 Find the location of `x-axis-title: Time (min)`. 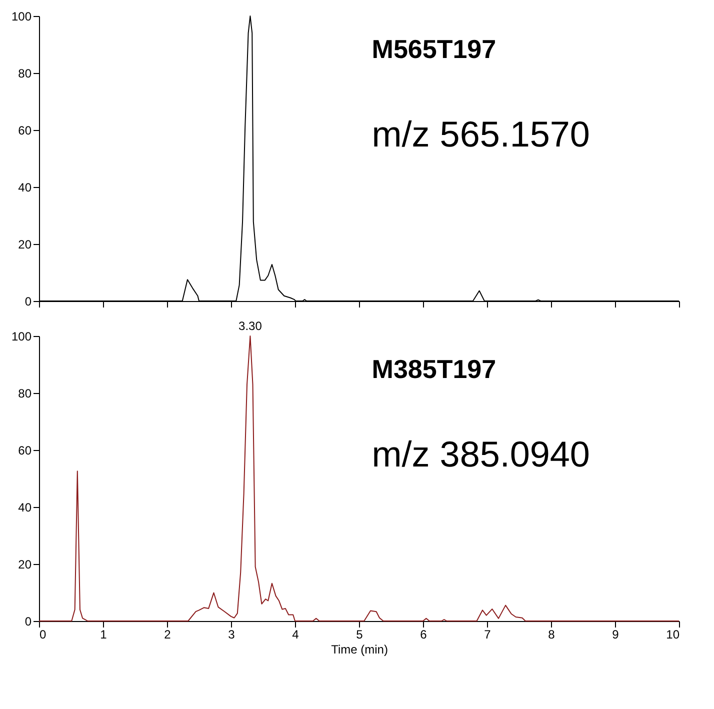

x-axis-title: Time (min) is located at coordinates (359, 649).